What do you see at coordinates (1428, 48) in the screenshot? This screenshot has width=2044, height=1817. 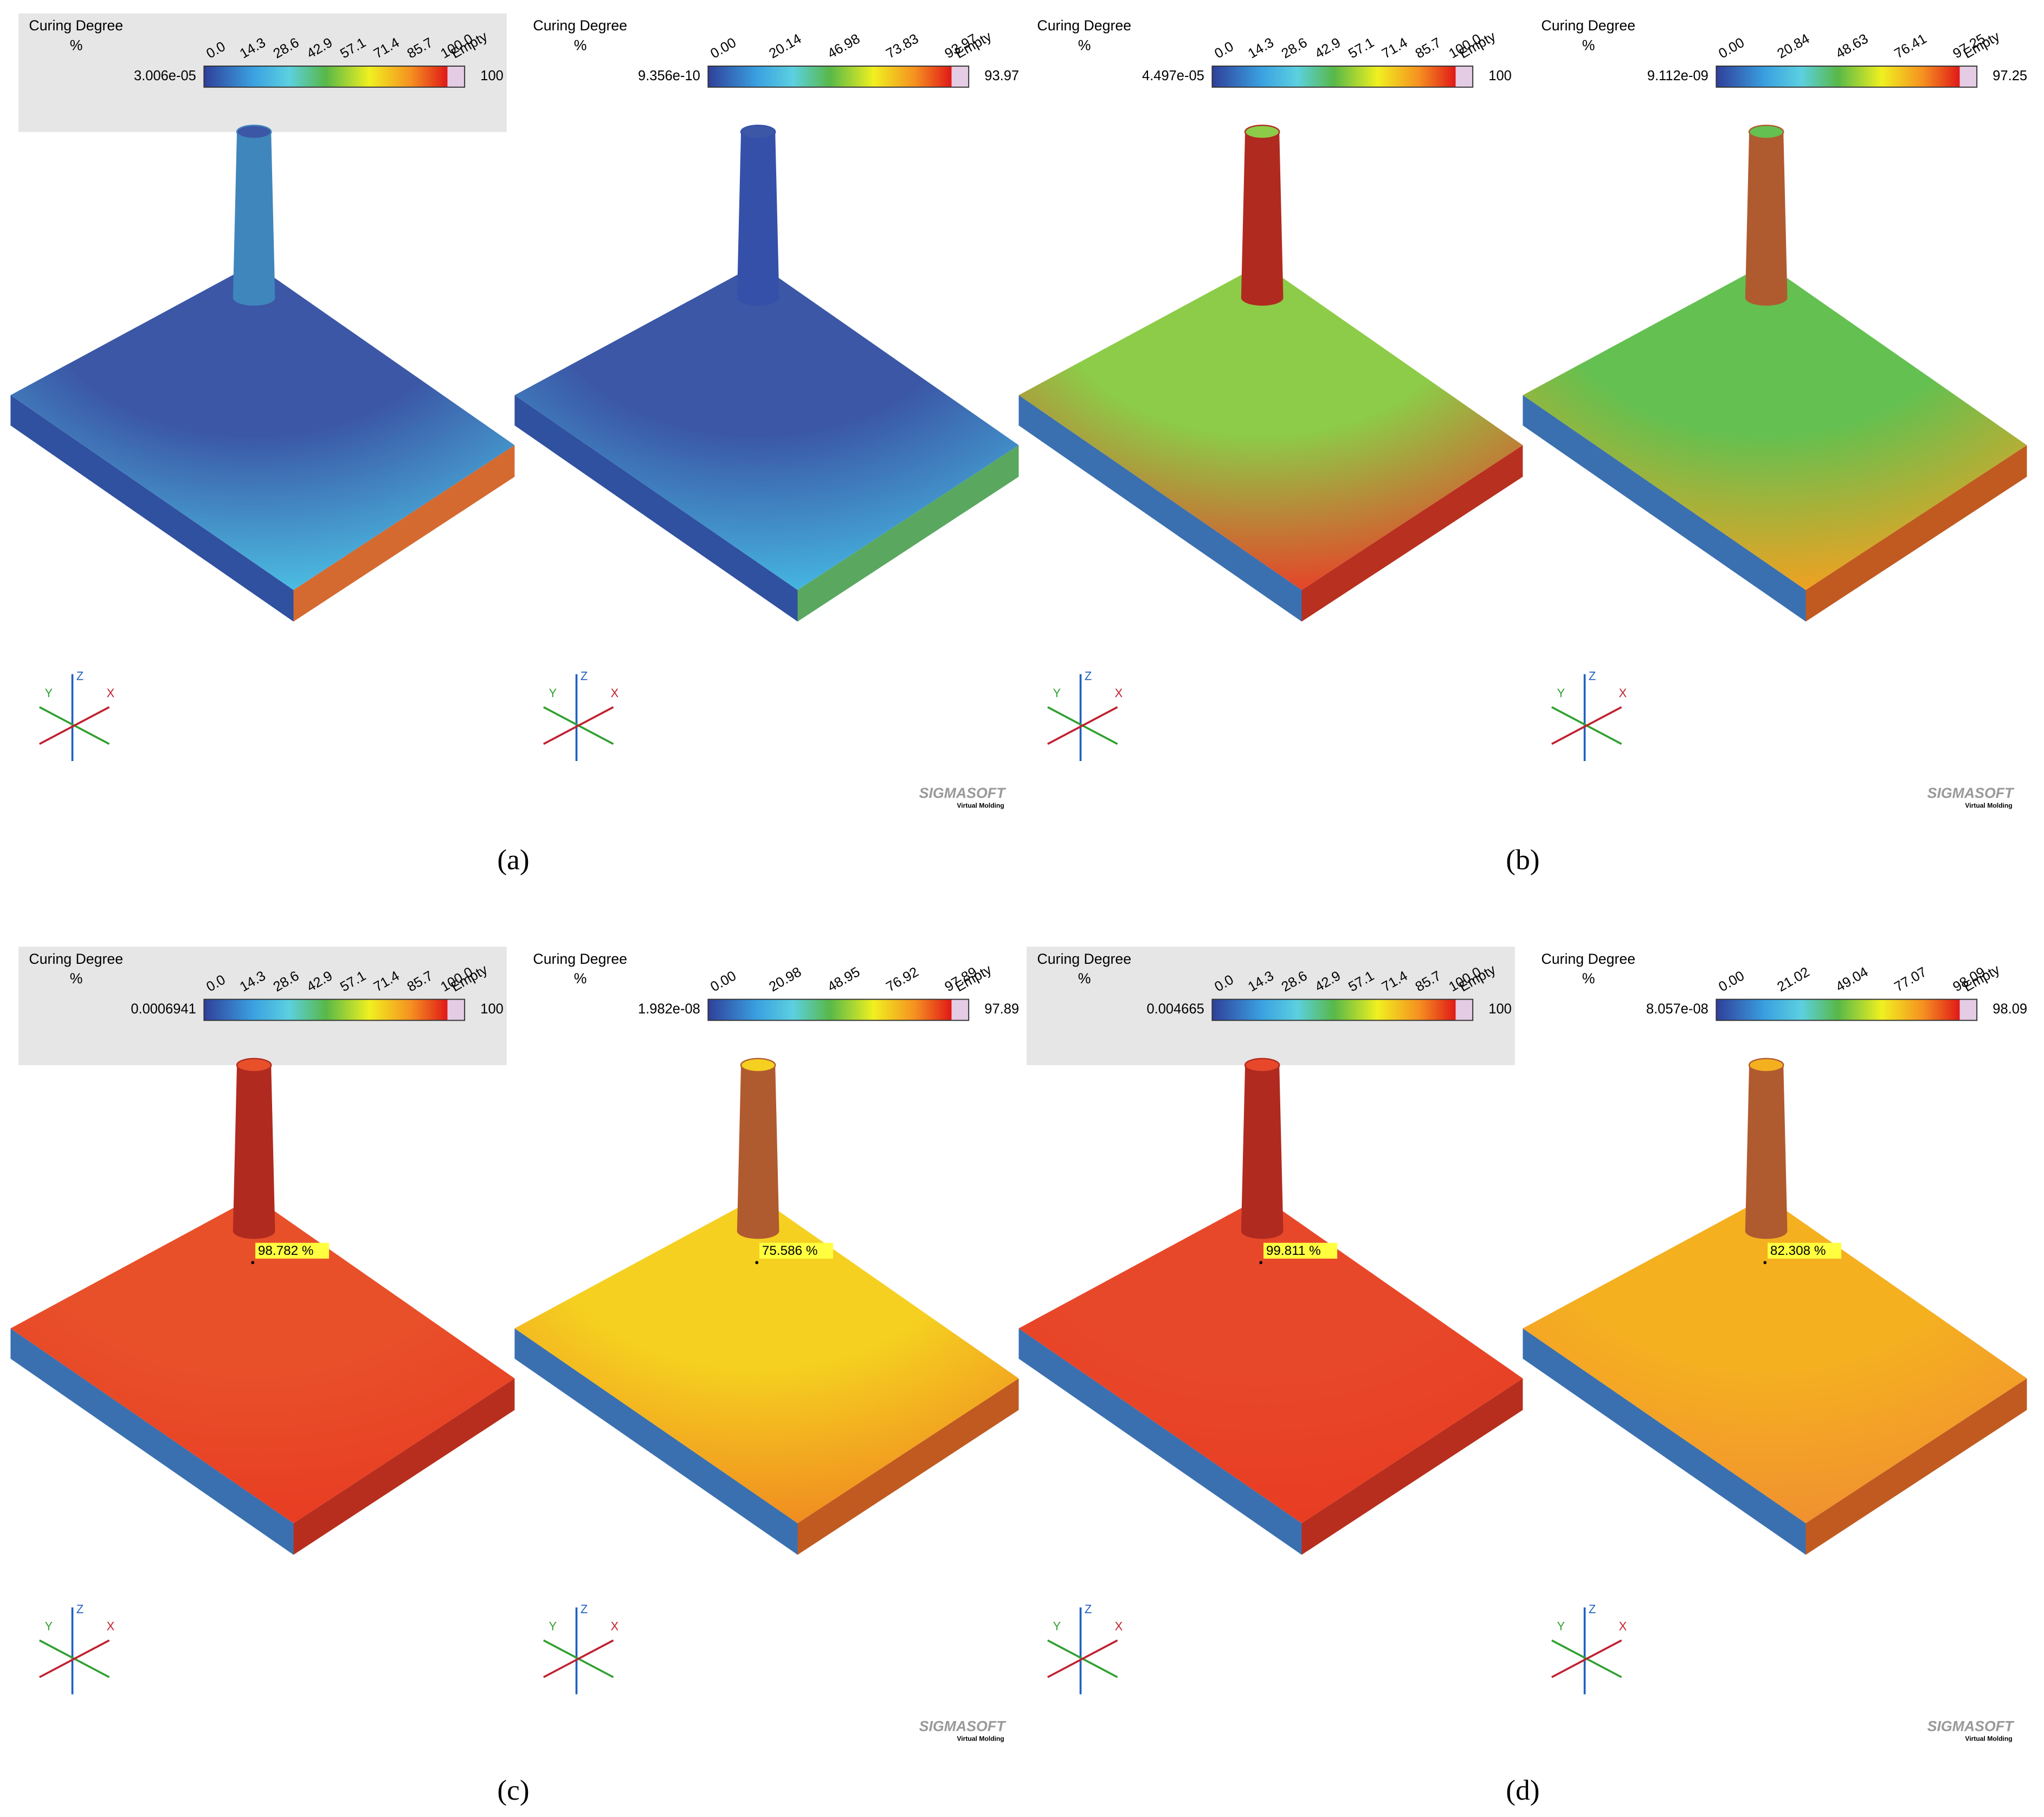 I see `legend-tick-label: 85.7` at bounding box center [1428, 48].